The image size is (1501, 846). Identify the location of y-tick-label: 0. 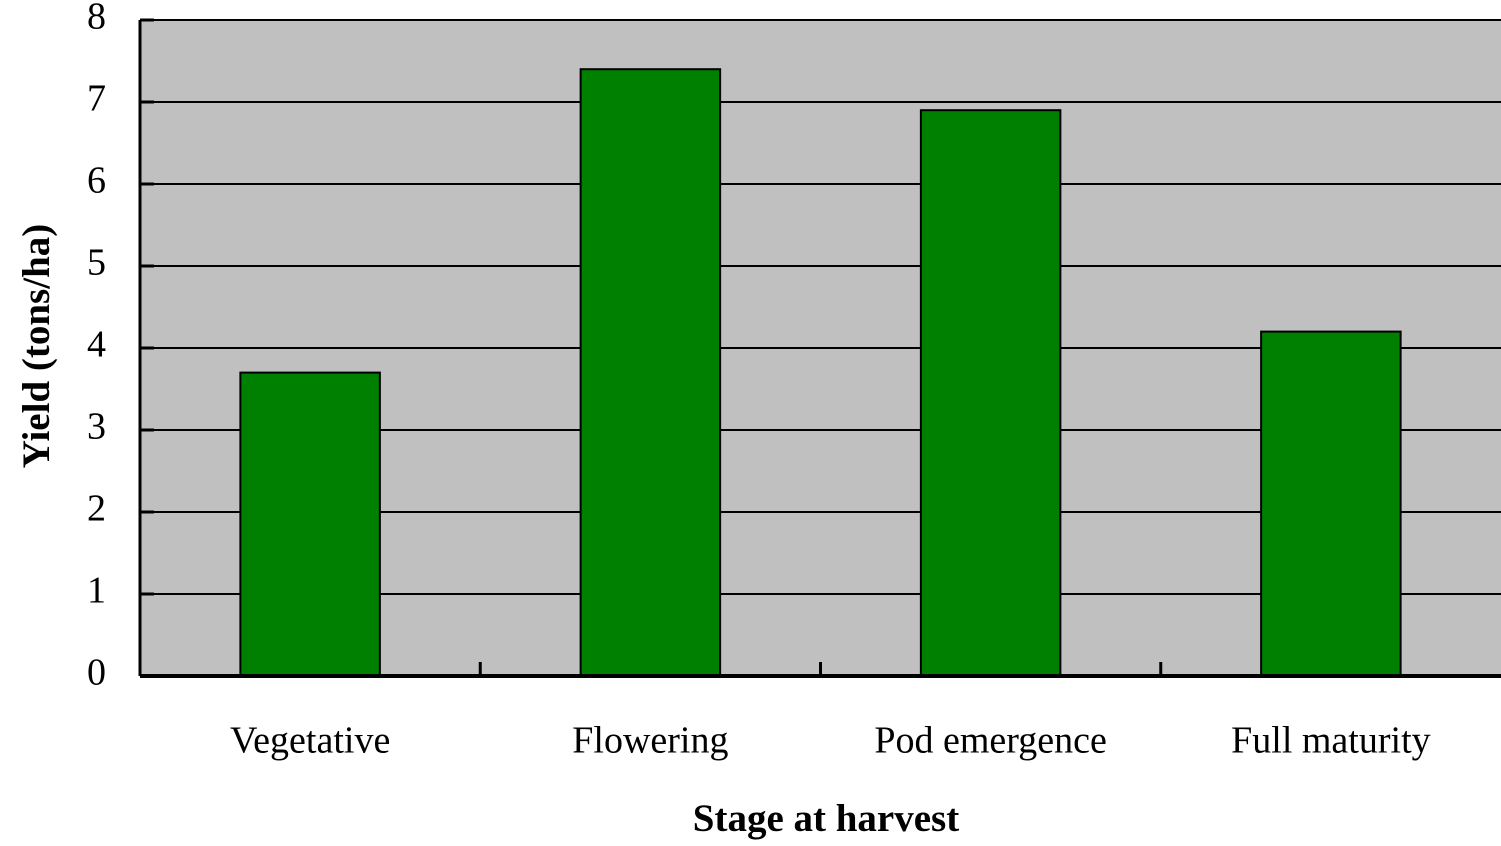
(96, 673).